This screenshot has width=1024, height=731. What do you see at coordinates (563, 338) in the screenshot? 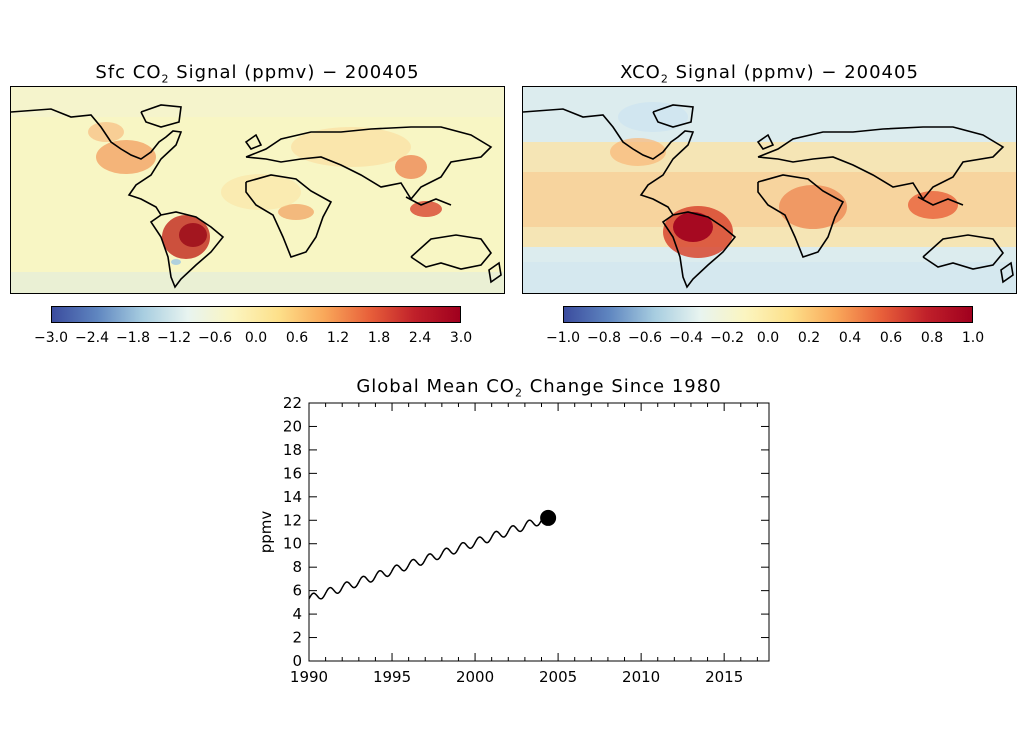
I see `colorbar-tick-label: −1.0` at bounding box center [563, 338].